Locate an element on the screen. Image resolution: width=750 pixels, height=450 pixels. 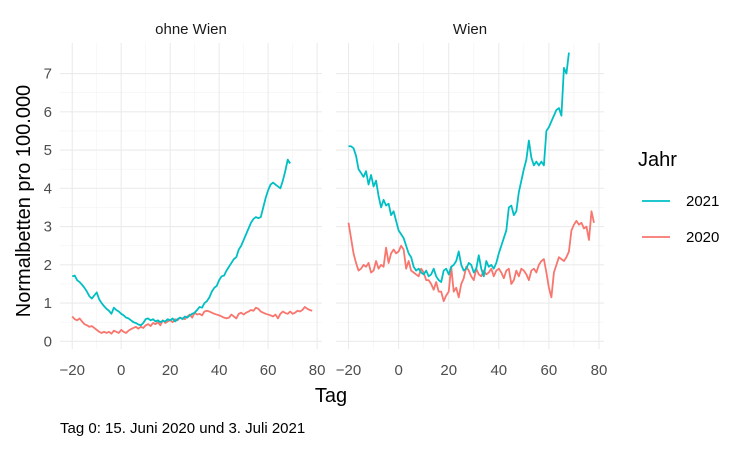
caption: Tag 0: 15. Juni 2020 und 3. Juli 2021 is located at coordinates (182, 428).